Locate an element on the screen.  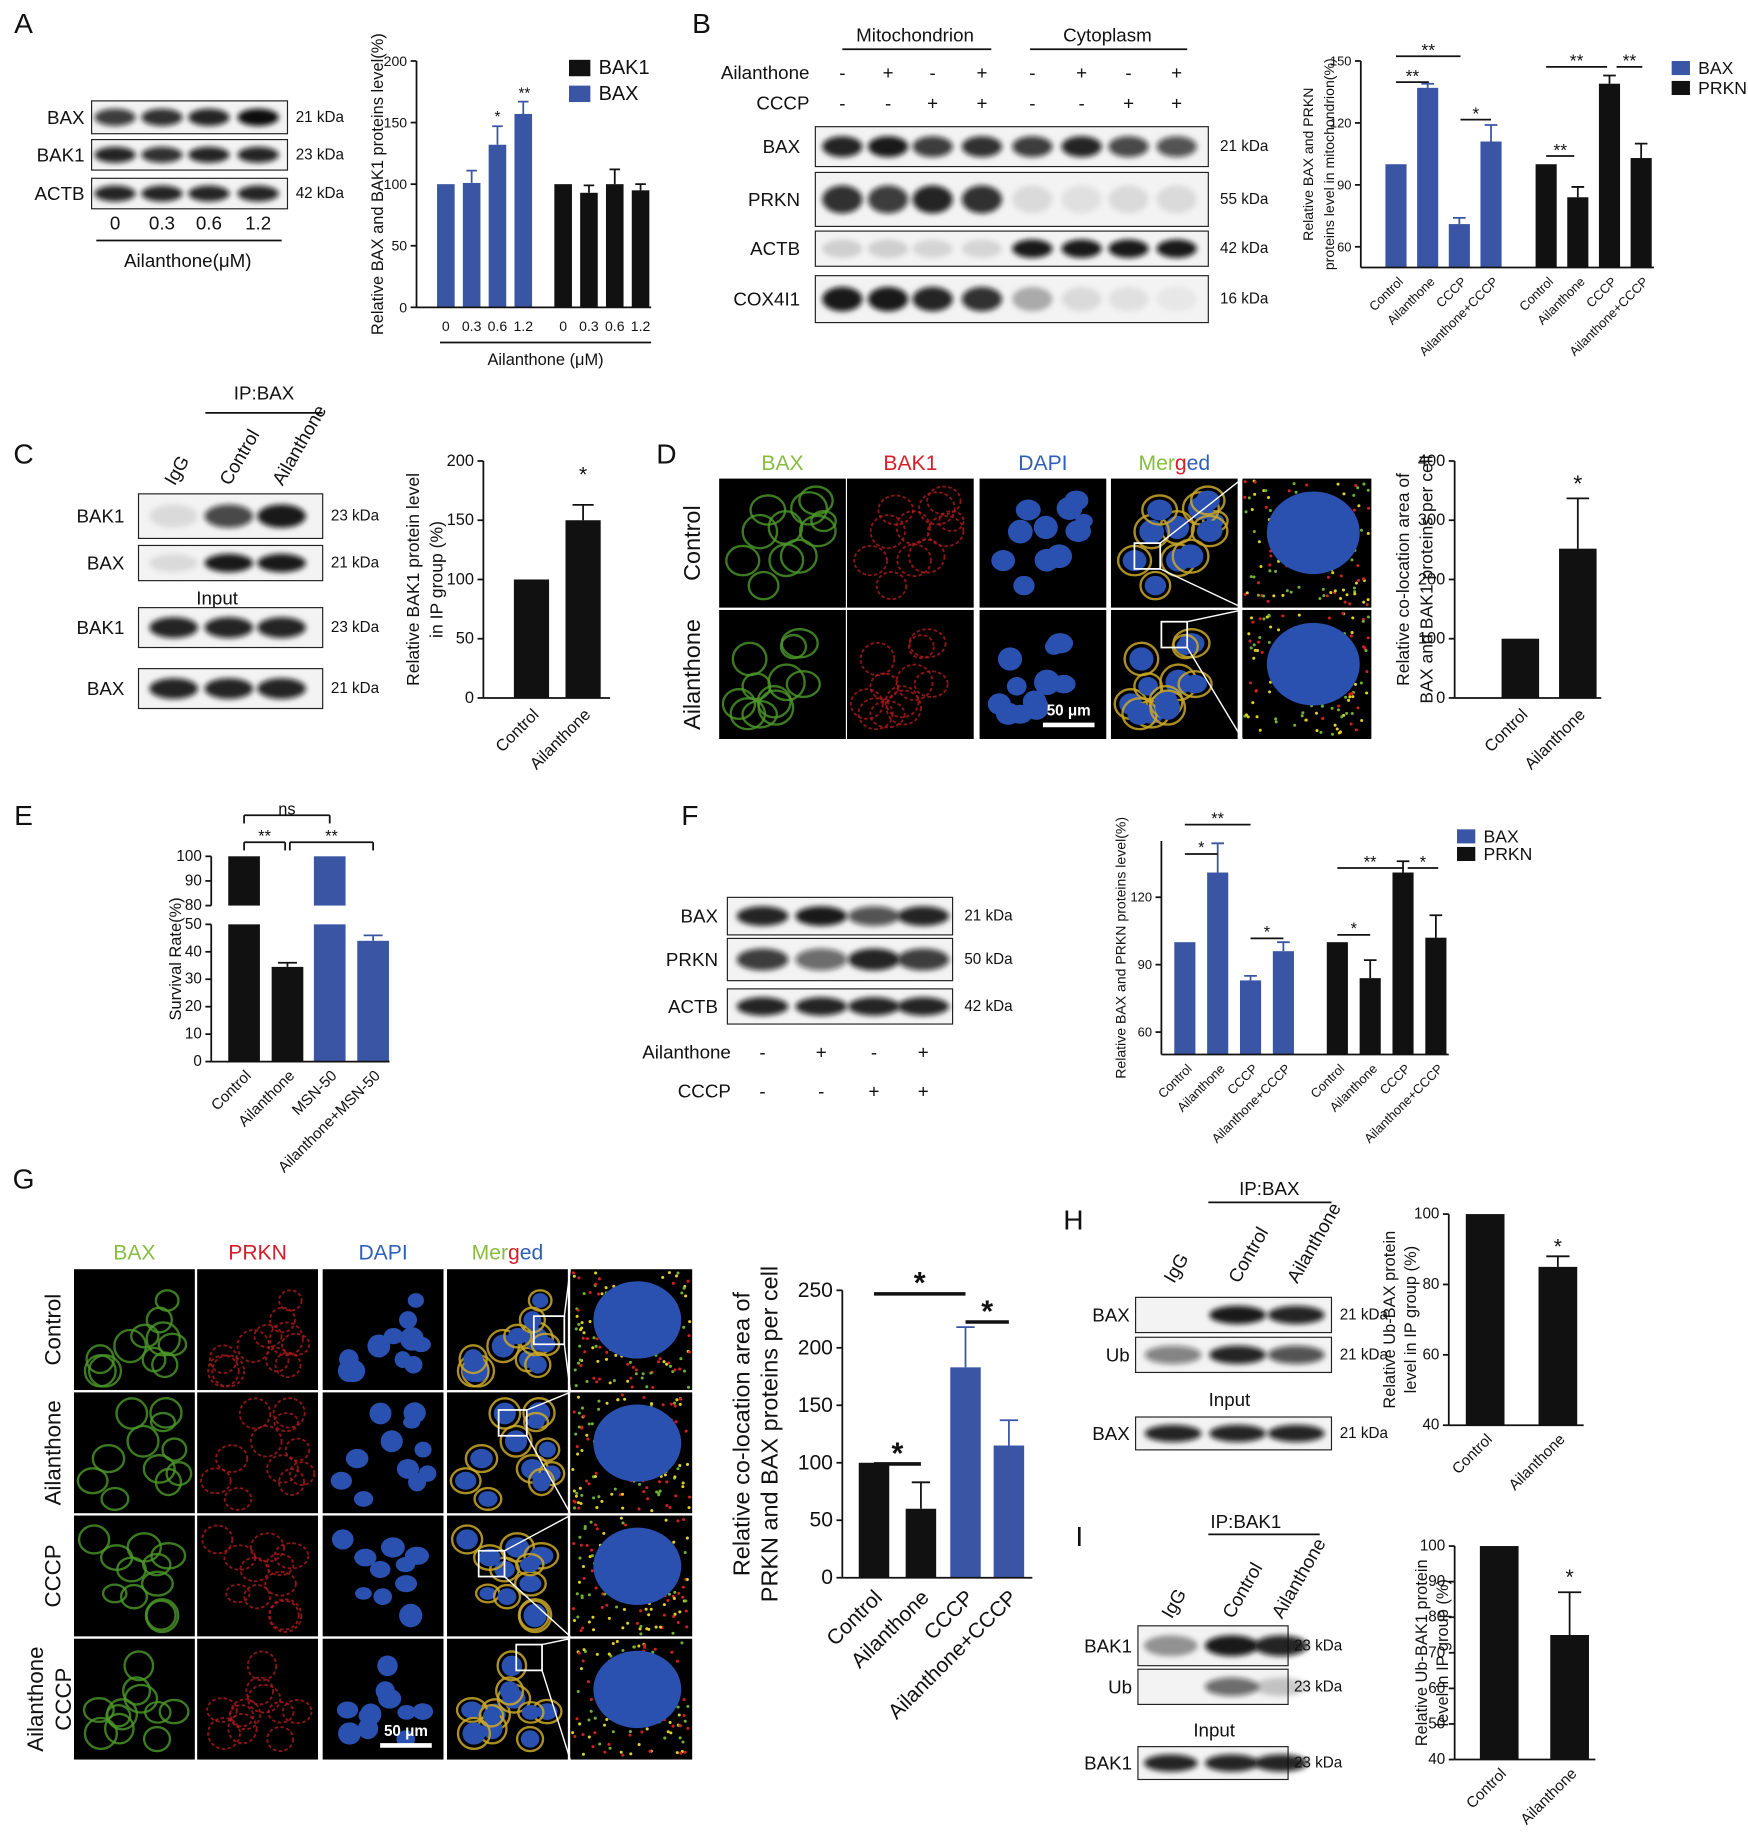
micrograph is located at coordinates (257, 1453).